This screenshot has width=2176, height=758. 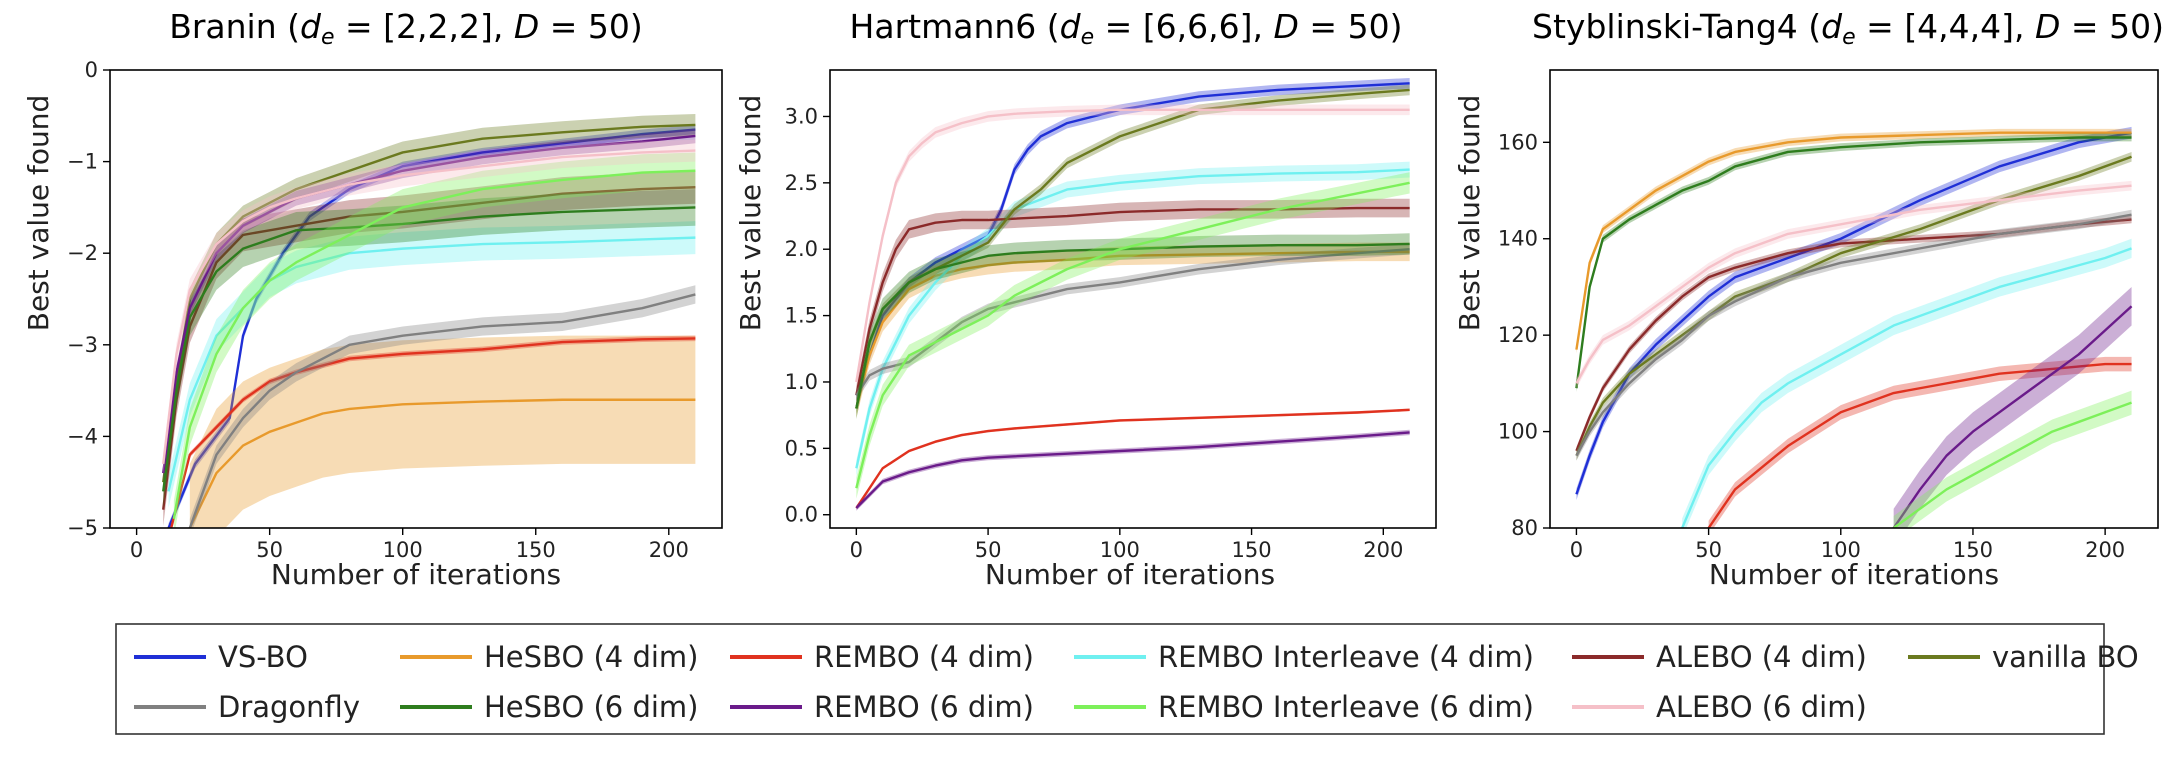 What do you see at coordinates (82, 162) in the screenshot?
I see `y-tick-label: −1` at bounding box center [82, 162].